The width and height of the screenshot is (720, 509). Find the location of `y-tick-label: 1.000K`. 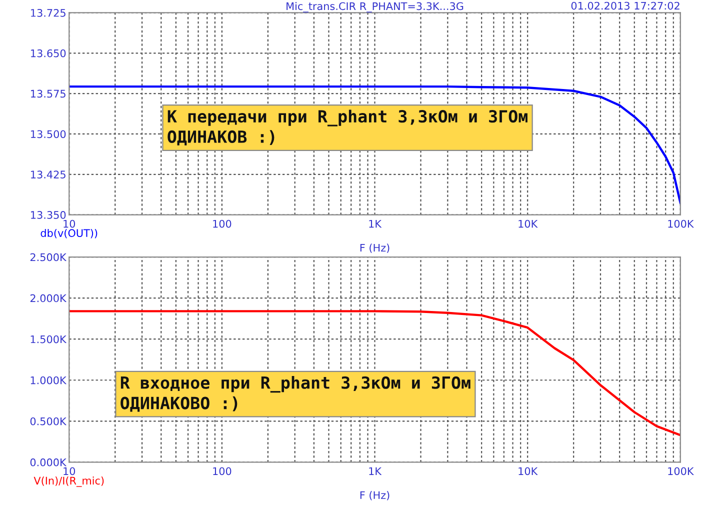

y-tick-label: 1.000K is located at coordinates (48, 380).